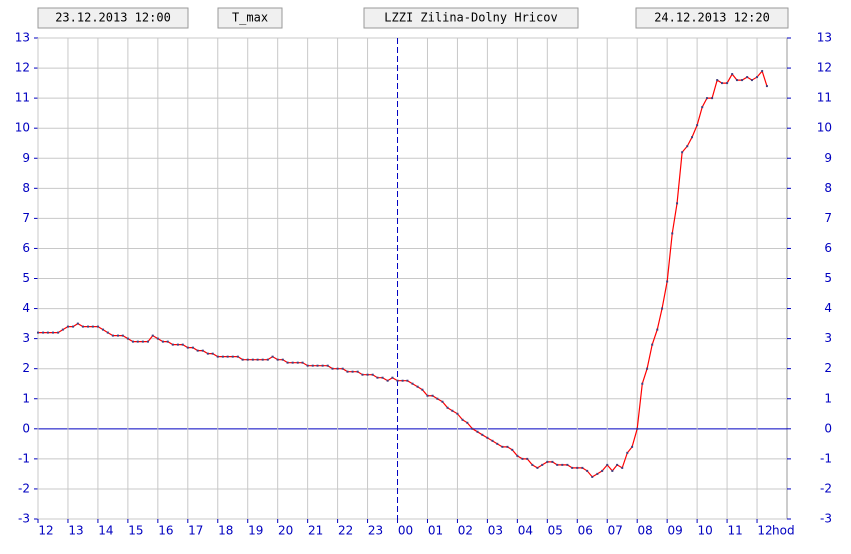  I want to click on y-tick-label: 3, so click(26, 338).